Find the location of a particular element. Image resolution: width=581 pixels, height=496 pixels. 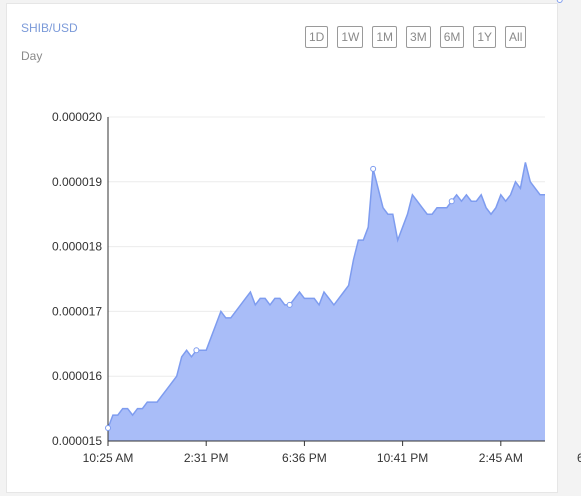

range-selector: 1D 1W 1M 3M 6M 1Y All is located at coordinates (416, 37).